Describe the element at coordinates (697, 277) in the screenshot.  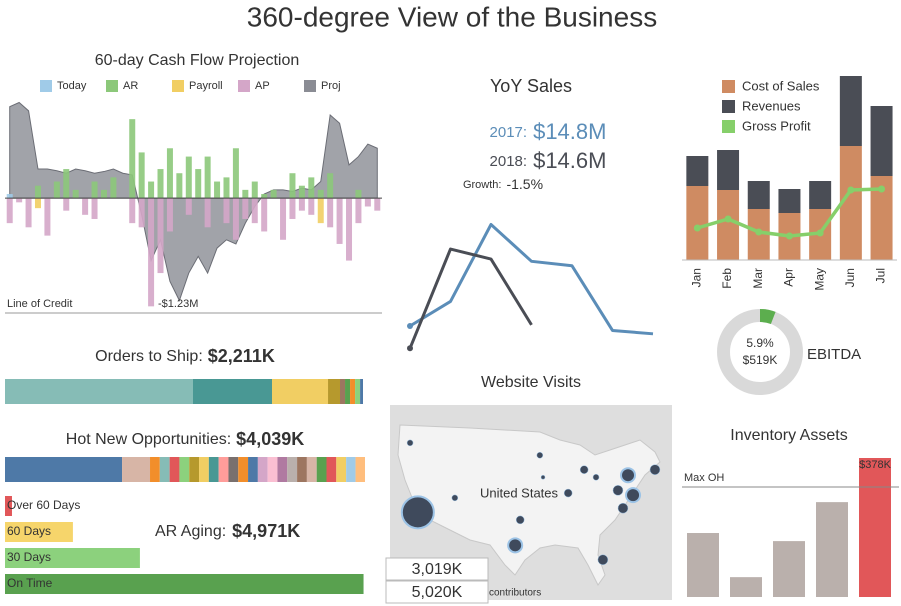
I see `x-tick-label: Jan` at that location.